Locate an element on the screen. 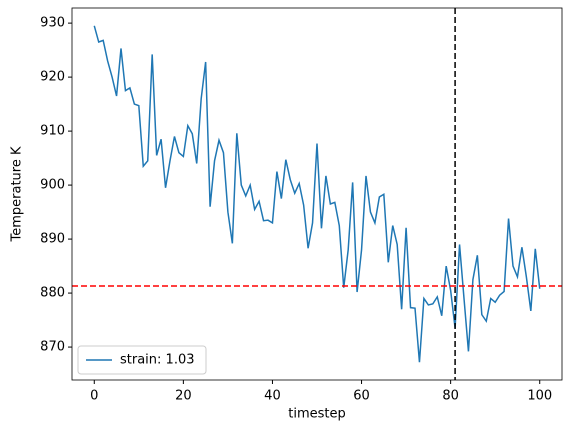  legend-label: strain: 1.03 is located at coordinates (157, 360).